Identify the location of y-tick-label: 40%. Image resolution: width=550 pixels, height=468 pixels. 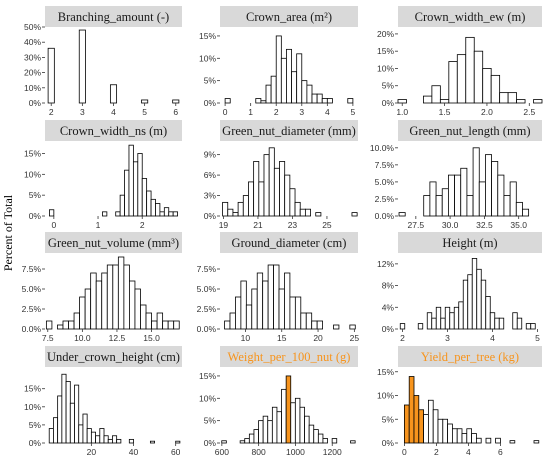
(32, 42).